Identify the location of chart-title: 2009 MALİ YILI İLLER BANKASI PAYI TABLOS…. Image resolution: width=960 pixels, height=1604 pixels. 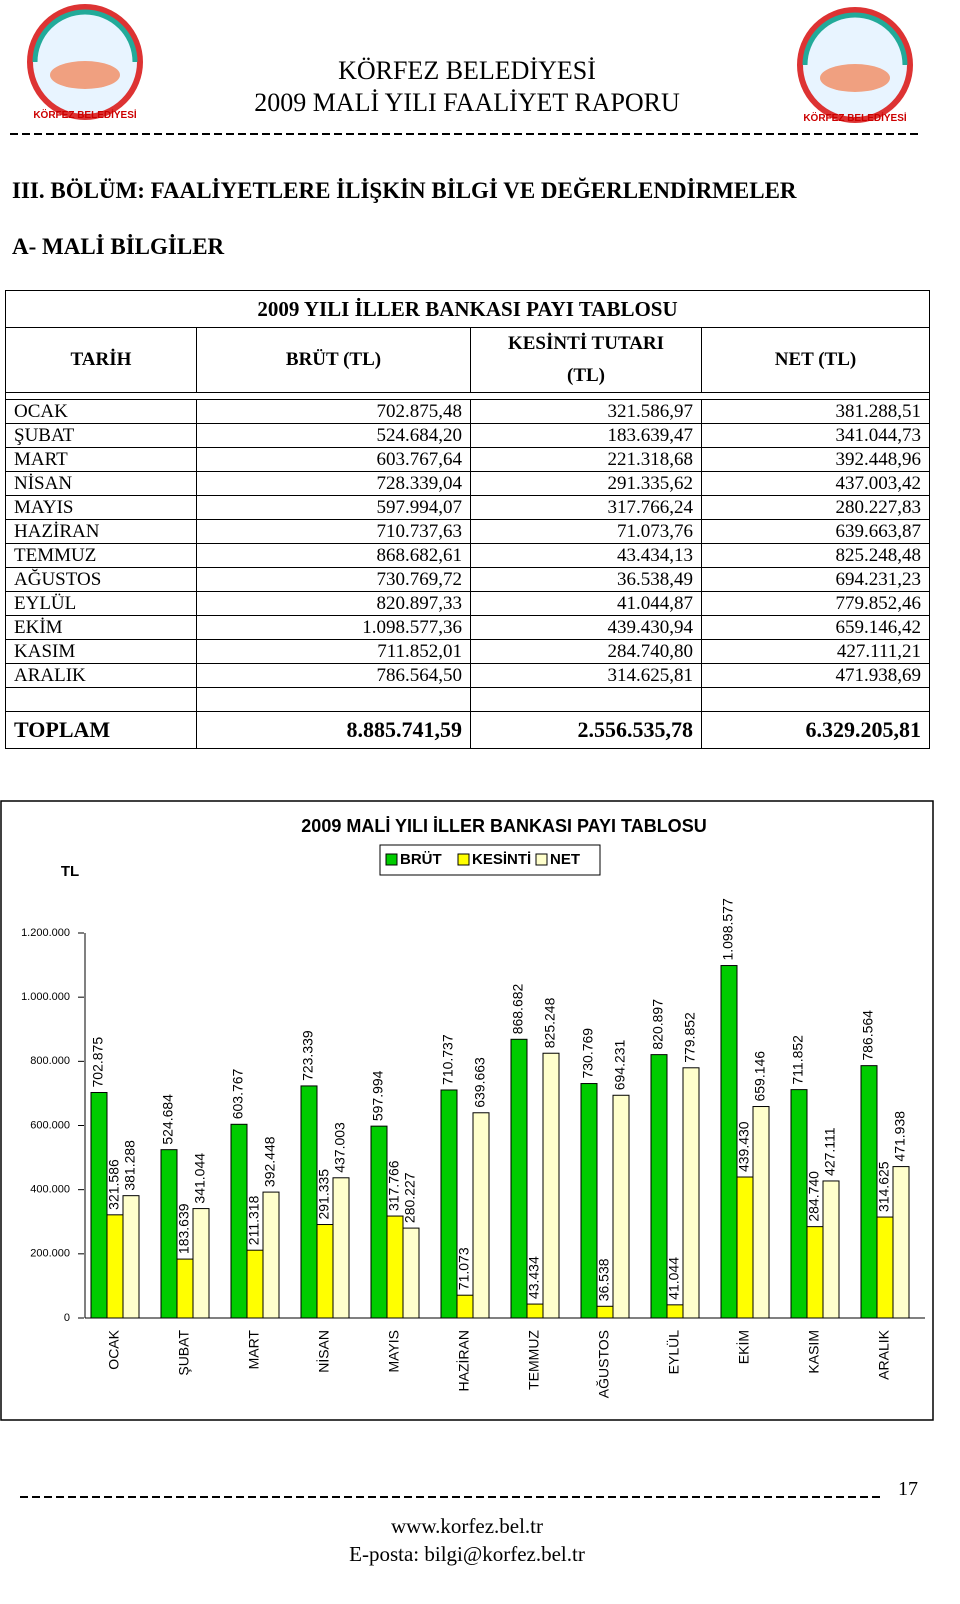
(503, 826).